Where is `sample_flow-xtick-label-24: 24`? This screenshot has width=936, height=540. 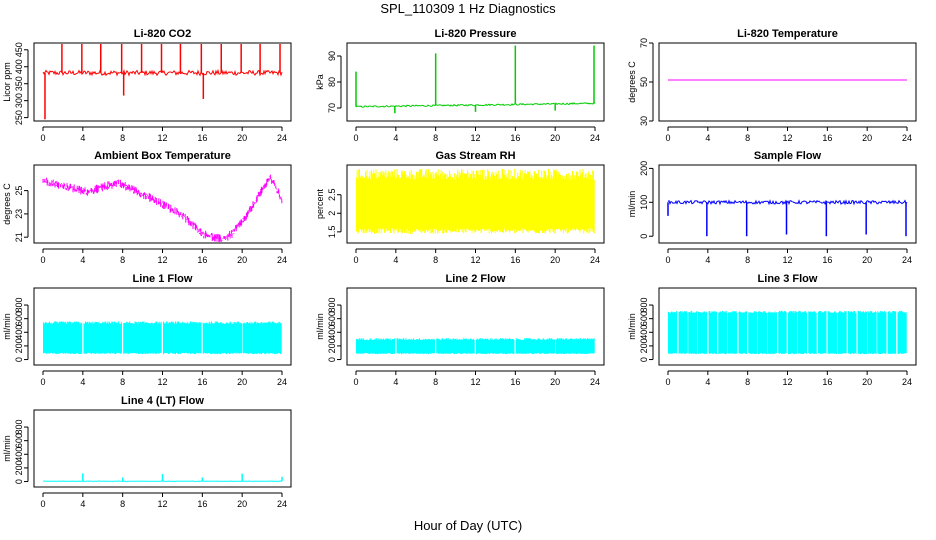
sample_flow-xtick-label-24: 24 is located at coordinates (907, 260).